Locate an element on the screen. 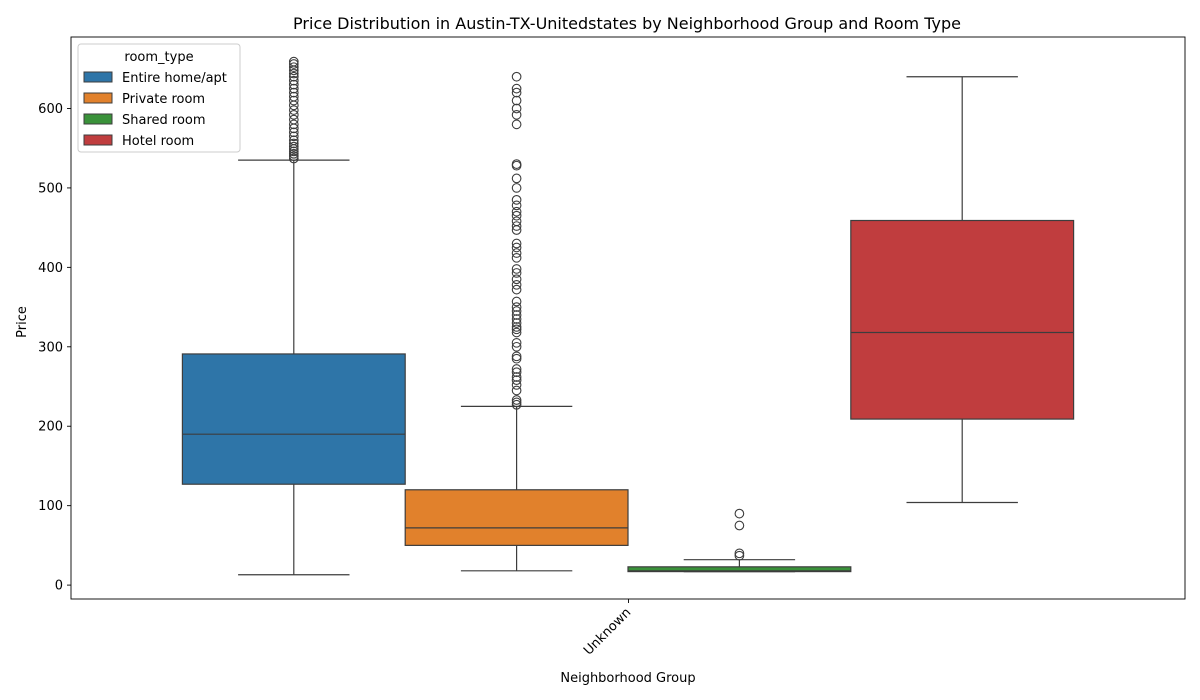 The height and width of the screenshot is (700, 1200). x-axis: Unknown is located at coordinates (607, 629).